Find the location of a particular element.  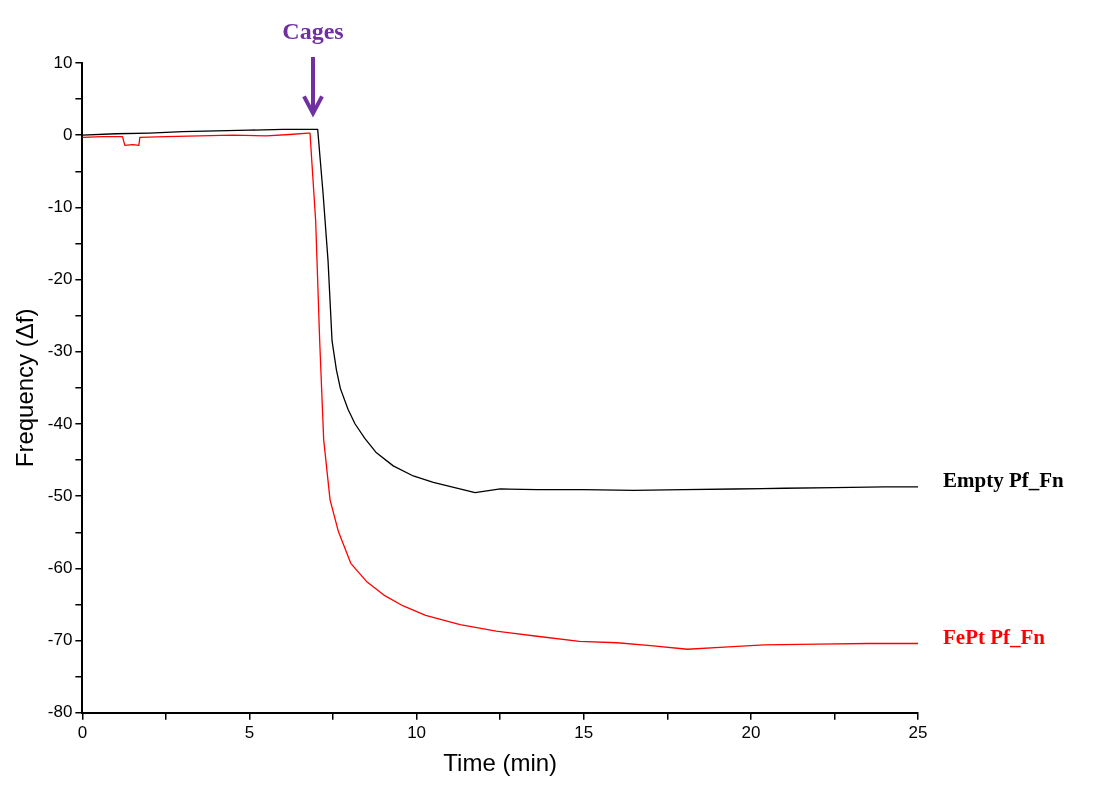

y-tick-label: -80 is located at coordinates (60, 712).